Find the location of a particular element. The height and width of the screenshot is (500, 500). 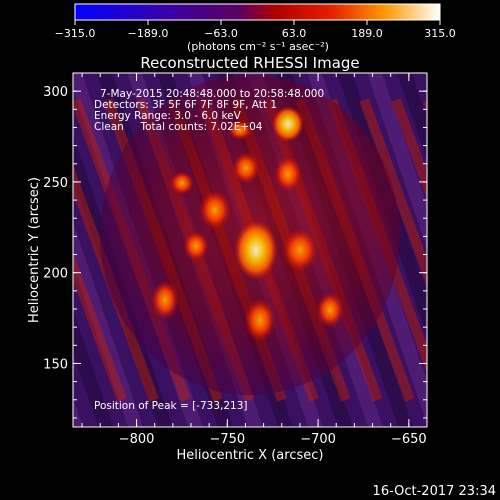

colorbar-tick-label: 189.0 is located at coordinates (367, 33).